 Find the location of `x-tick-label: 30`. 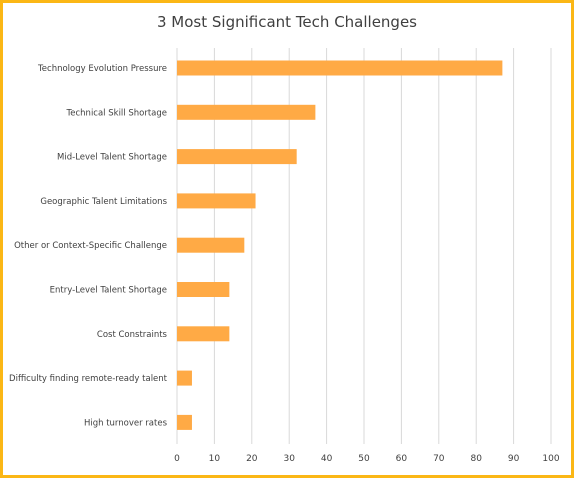

x-tick-label: 30 is located at coordinates (289, 459).